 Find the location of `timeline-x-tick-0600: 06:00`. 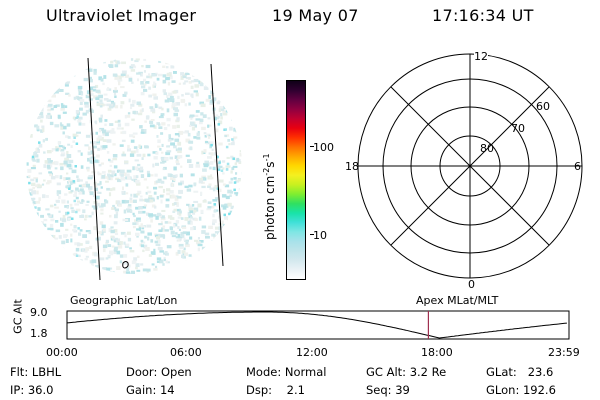

timeline-x-tick-0600: 06:00 is located at coordinates (186, 352).